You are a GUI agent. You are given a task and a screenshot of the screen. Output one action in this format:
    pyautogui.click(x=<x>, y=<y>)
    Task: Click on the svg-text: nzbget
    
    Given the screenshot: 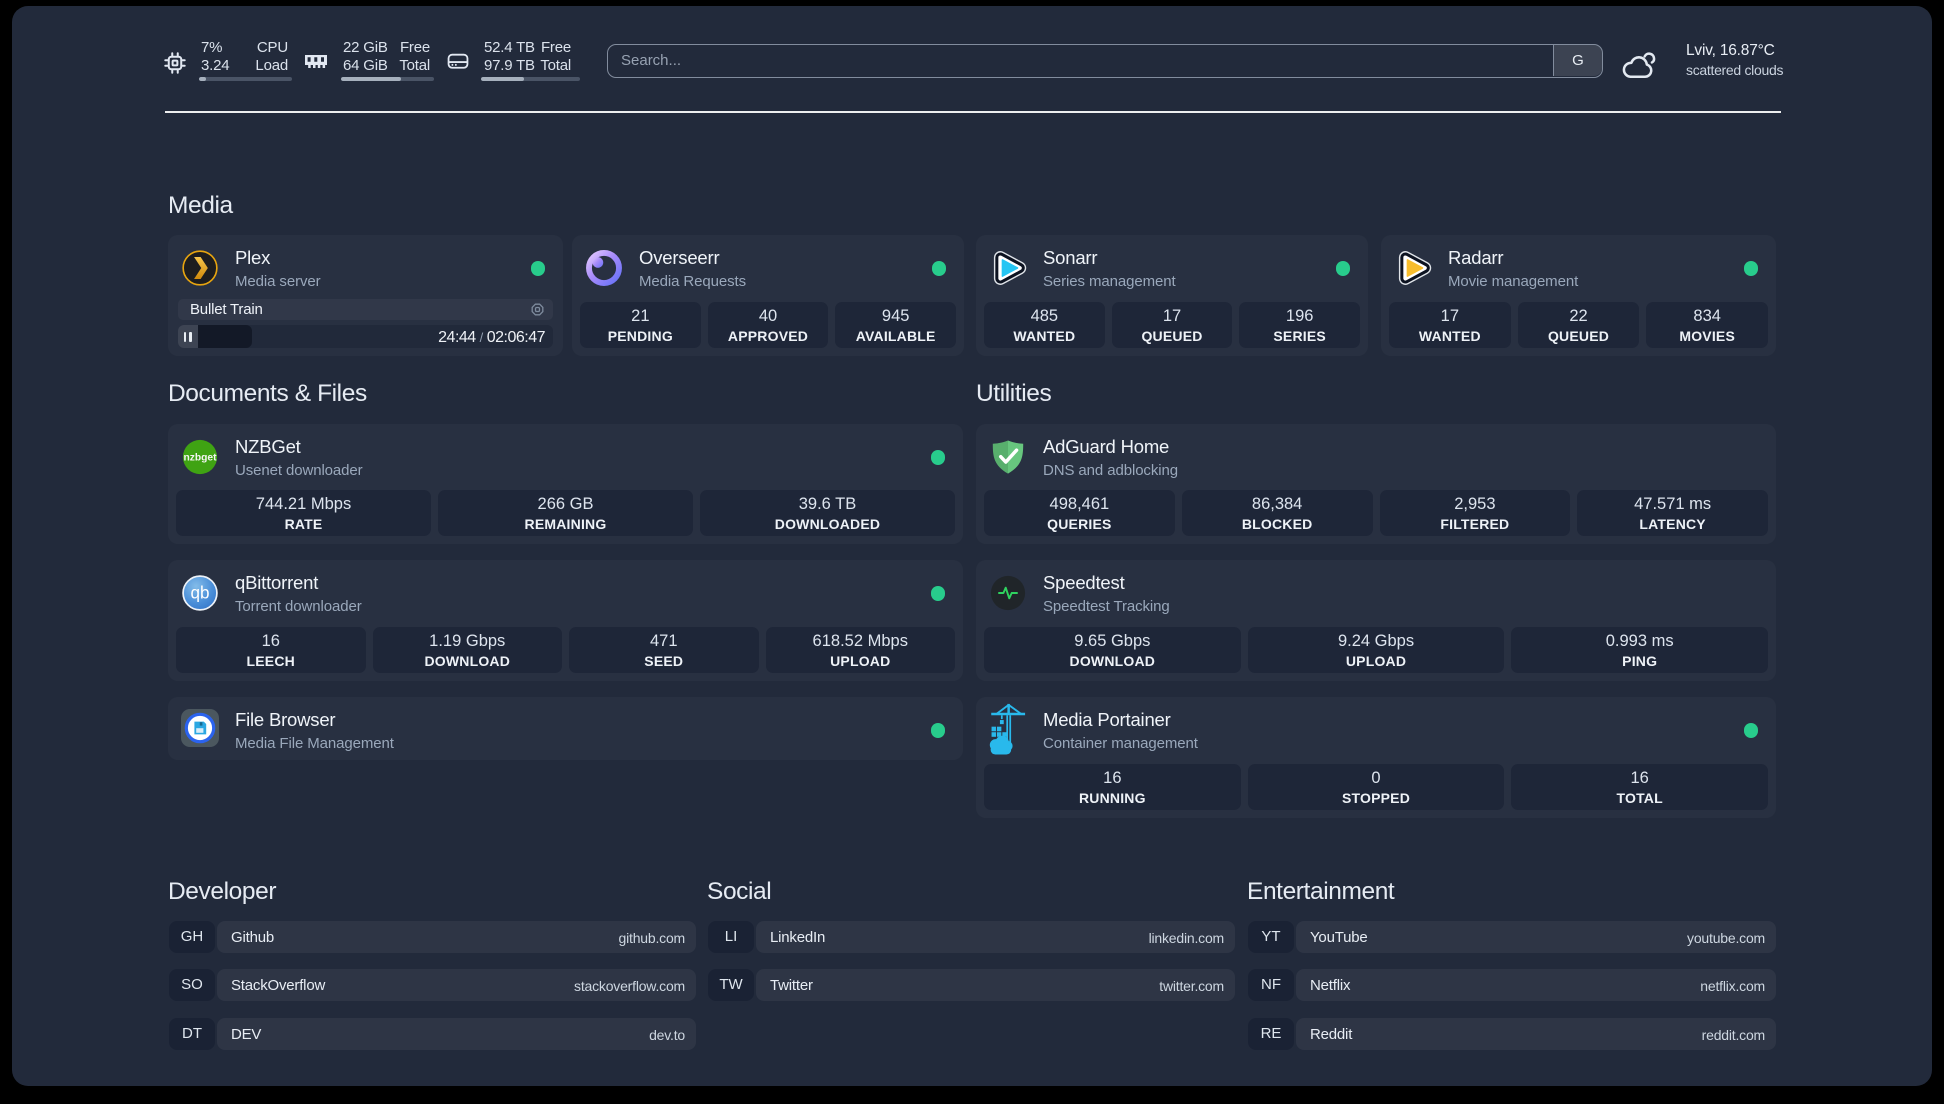 What is the action you would take?
    pyautogui.click(x=200, y=458)
    